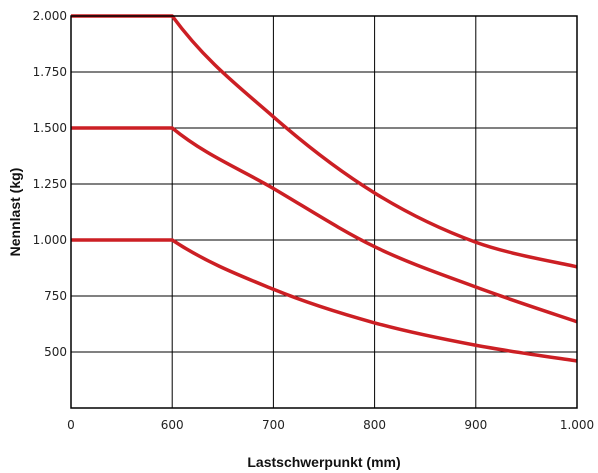 This screenshot has width=598, height=473. What do you see at coordinates (50, 16) in the screenshot?
I see `y-tick-label: 2.000` at bounding box center [50, 16].